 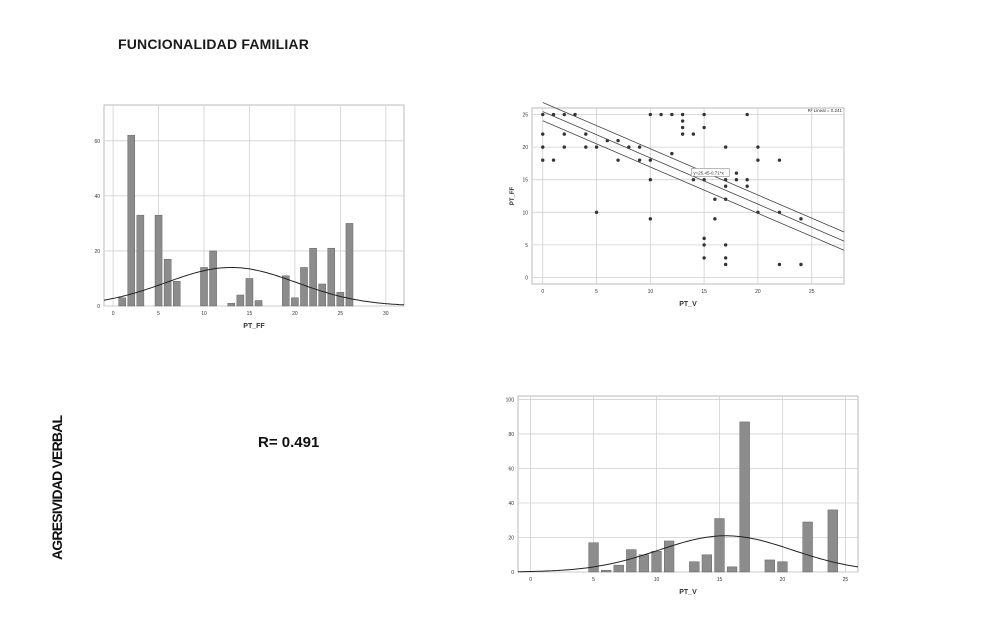 I want to click on histogram-pt-v-chart: 0 5 10 15 20 25 0 20 40 60 80 100 PT_V, so click(x=682, y=495).